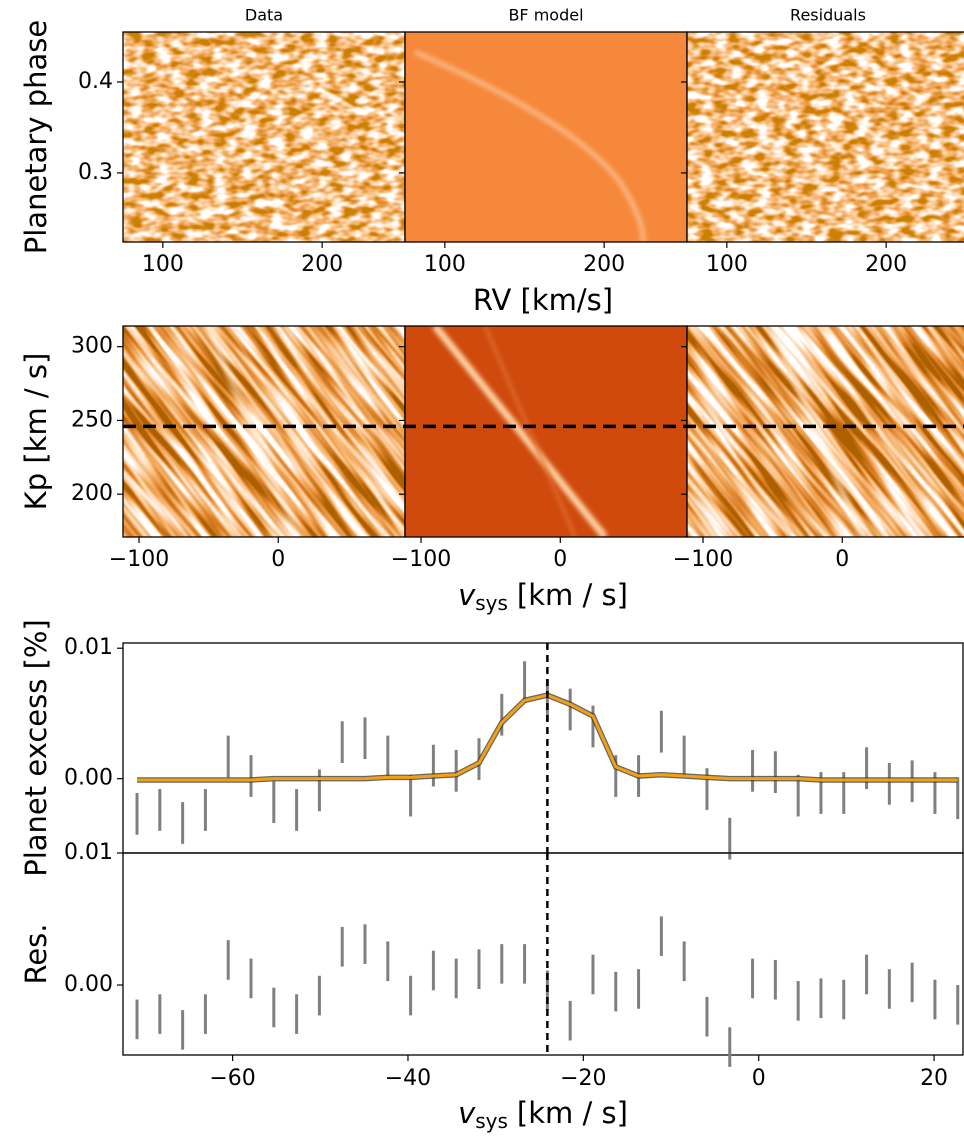  What do you see at coordinates (36, 748) in the screenshot?
I see `y-axis-label: Planet excess [%]` at bounding box center [36, 748].